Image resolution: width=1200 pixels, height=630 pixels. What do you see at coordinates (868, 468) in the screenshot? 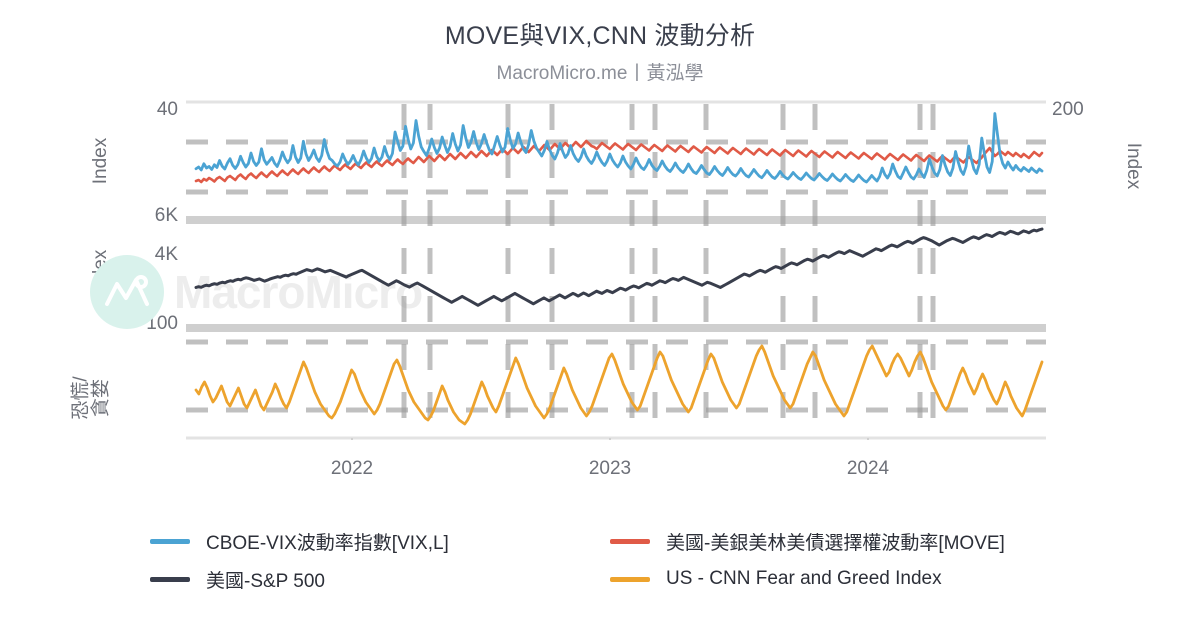
I see `x-tick-2024: 2024` at bounding box center [868, 468].